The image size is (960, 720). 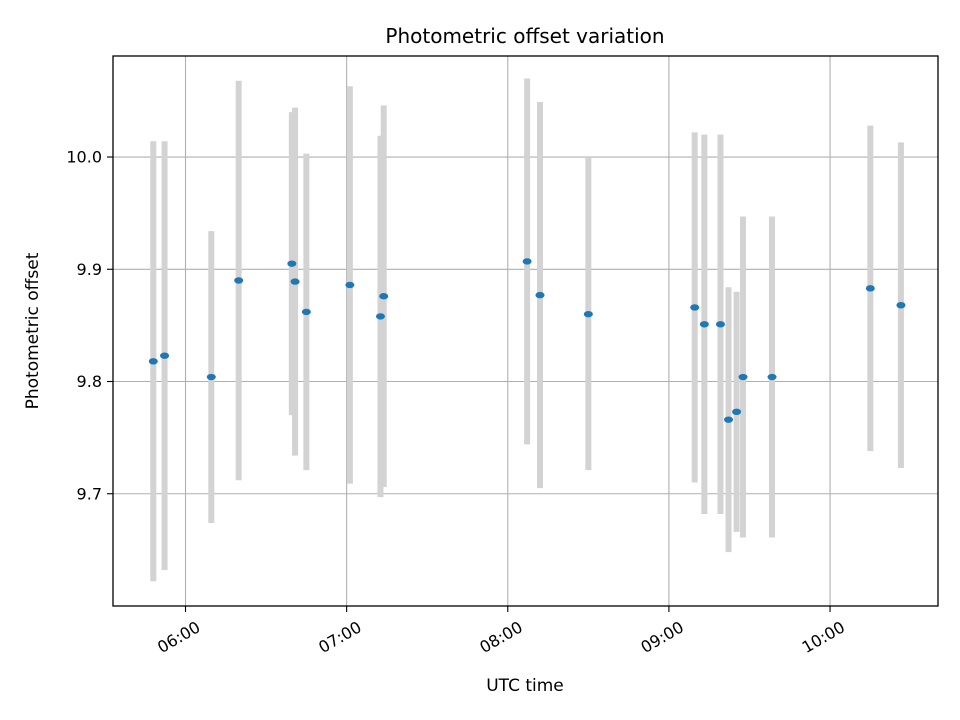 What do you see at coordinates (89, 381) in the screenshot?
I see `y-tick-label: 9.8` at bounding box center [89, 381].